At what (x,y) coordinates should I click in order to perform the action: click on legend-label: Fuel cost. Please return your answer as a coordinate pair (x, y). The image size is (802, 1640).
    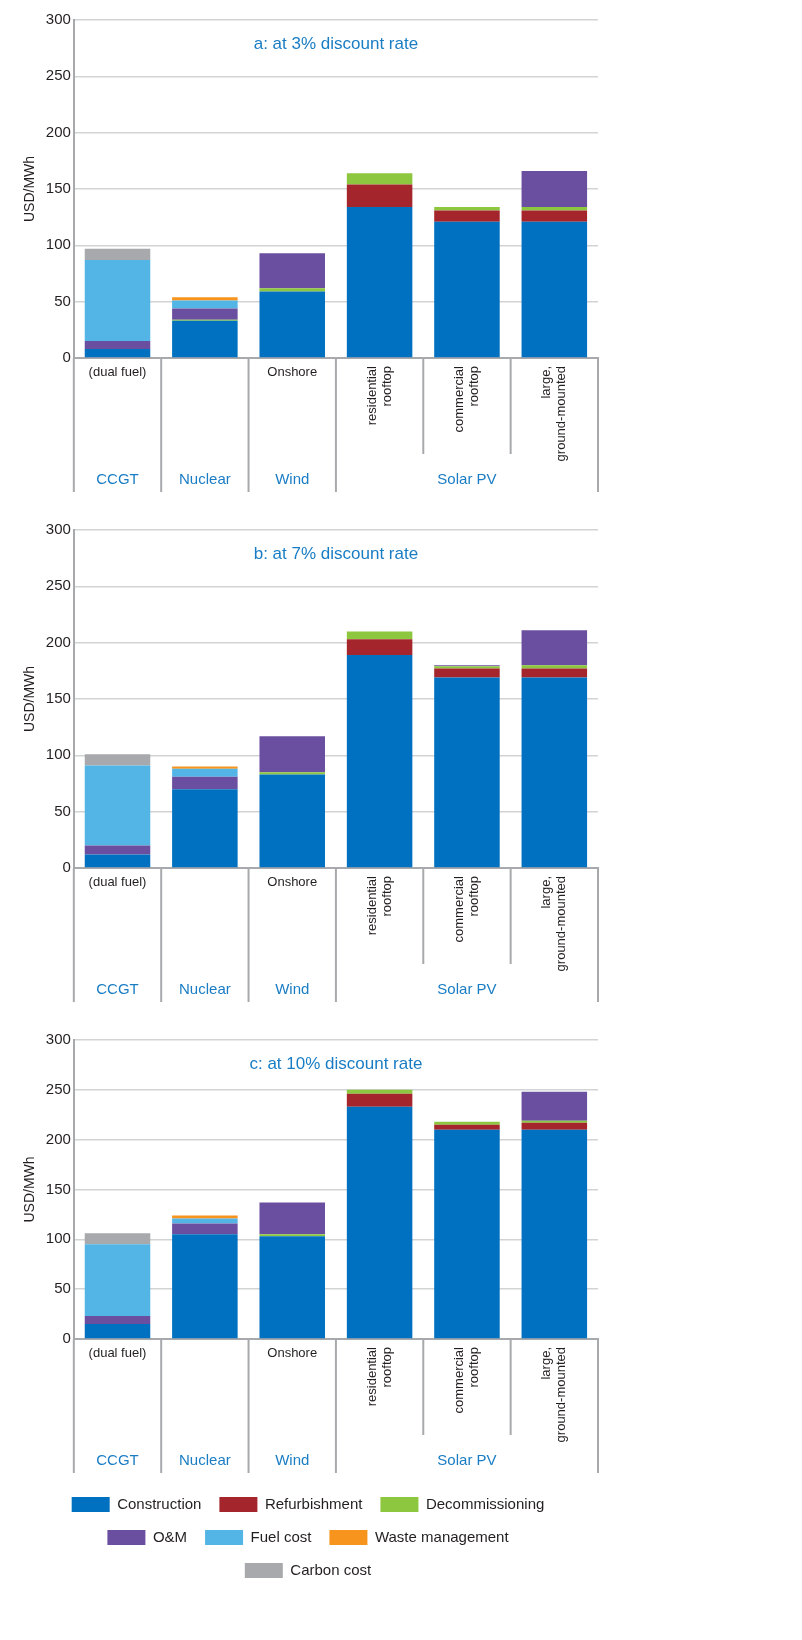
    Looking at the image, I should click on (281, 1536).